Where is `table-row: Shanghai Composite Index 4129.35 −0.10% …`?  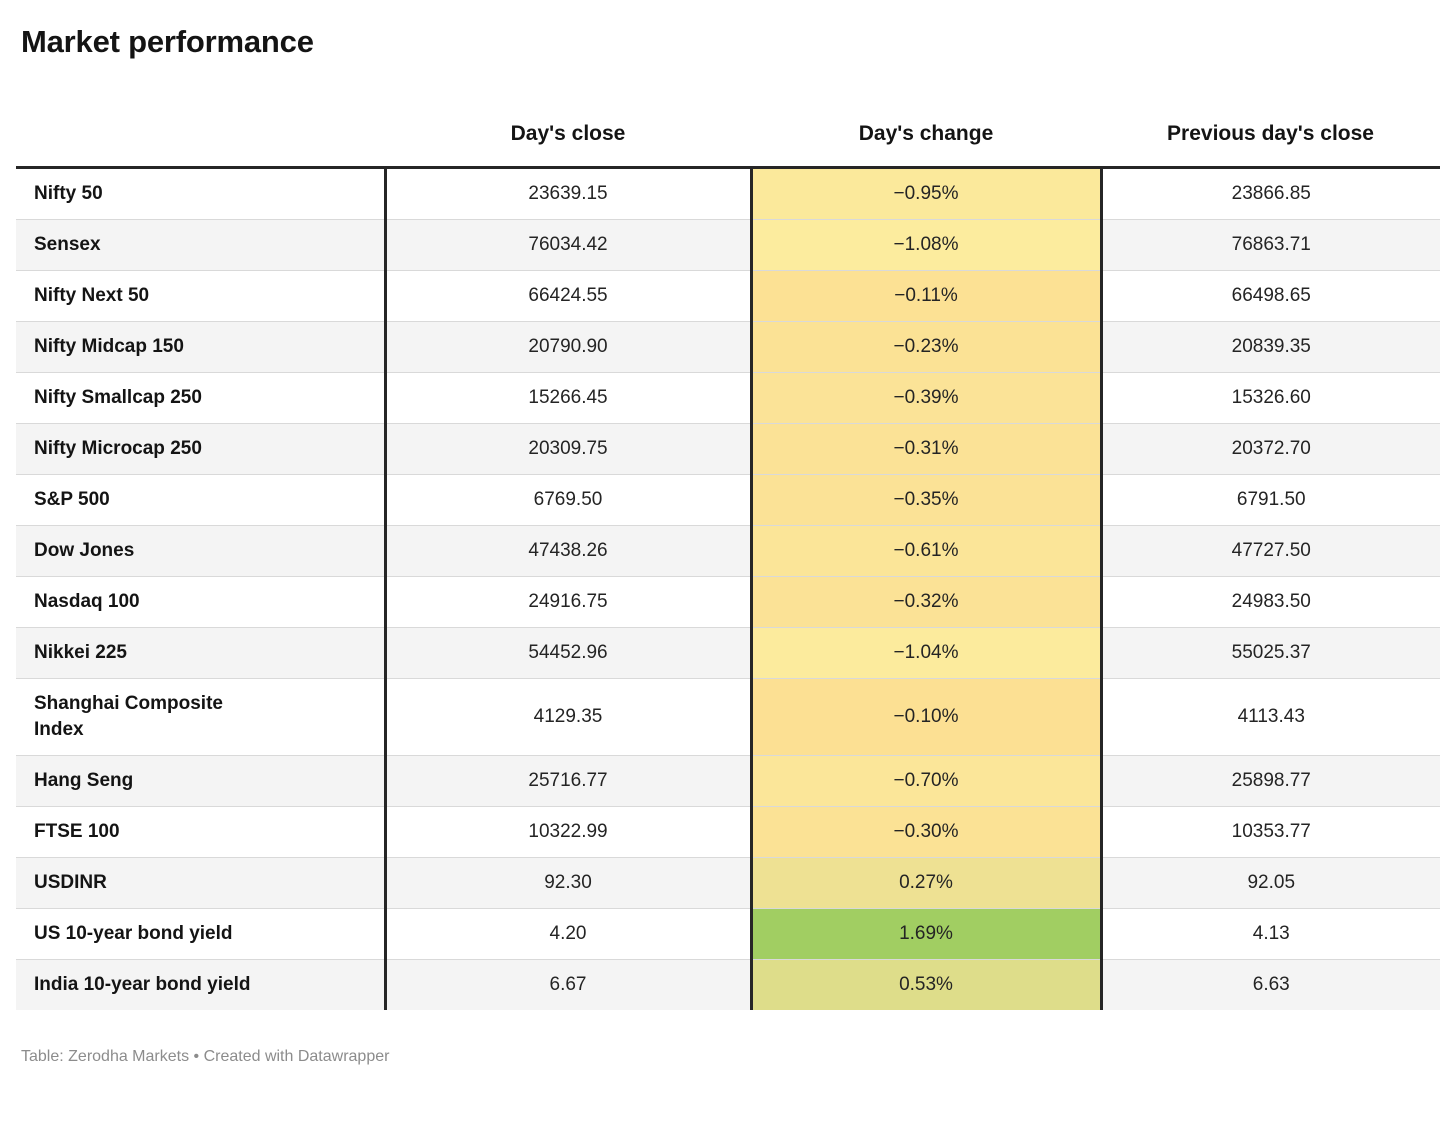 table-row: Shanghai Composite Index 4129.35 −0.10% … is located at coordinates (728, 717).